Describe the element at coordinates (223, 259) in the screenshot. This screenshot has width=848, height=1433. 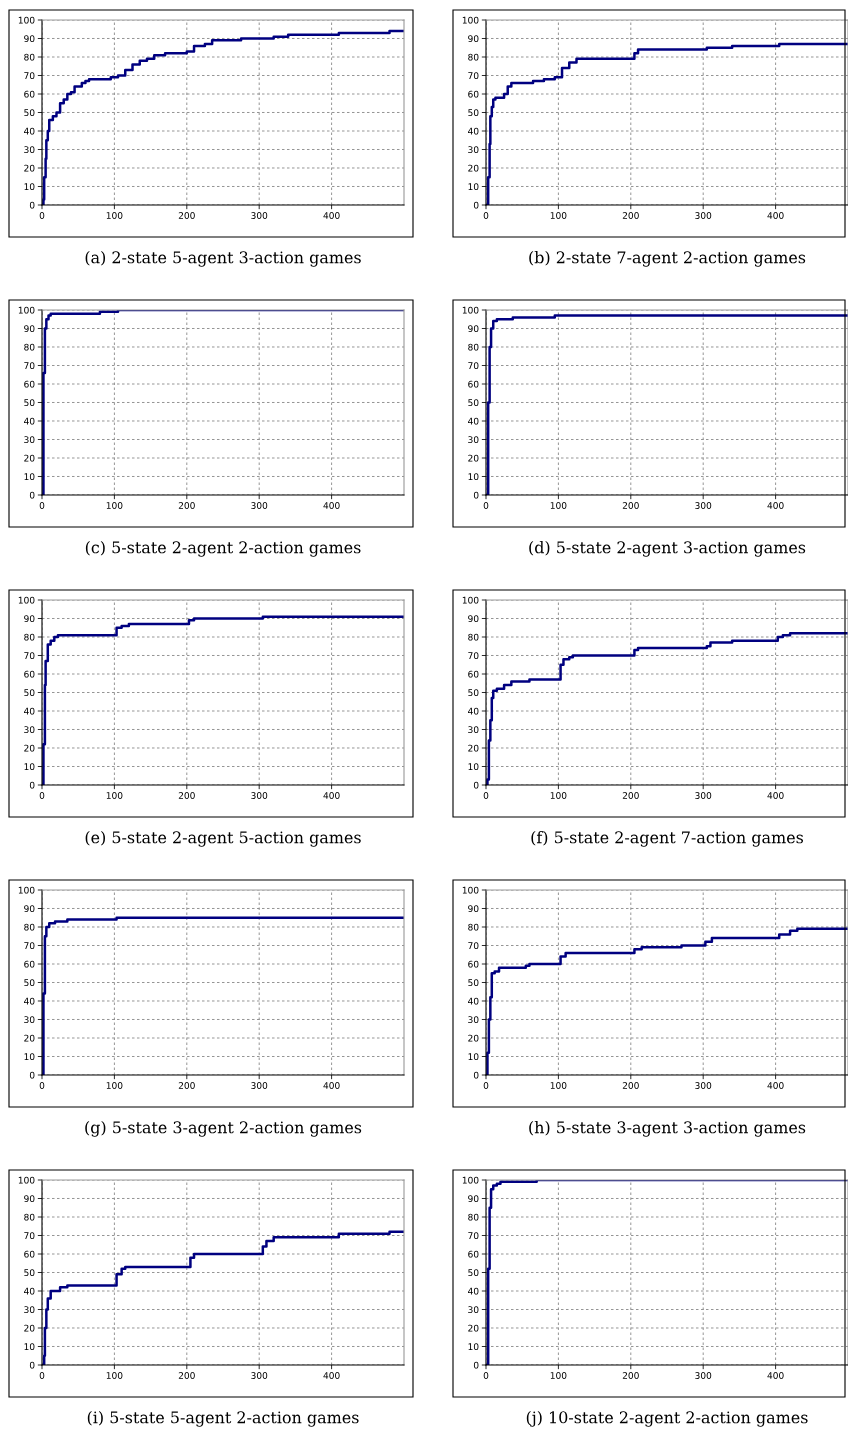
I see `text: (a) 2-state 5-agent 3-action games` at that location.